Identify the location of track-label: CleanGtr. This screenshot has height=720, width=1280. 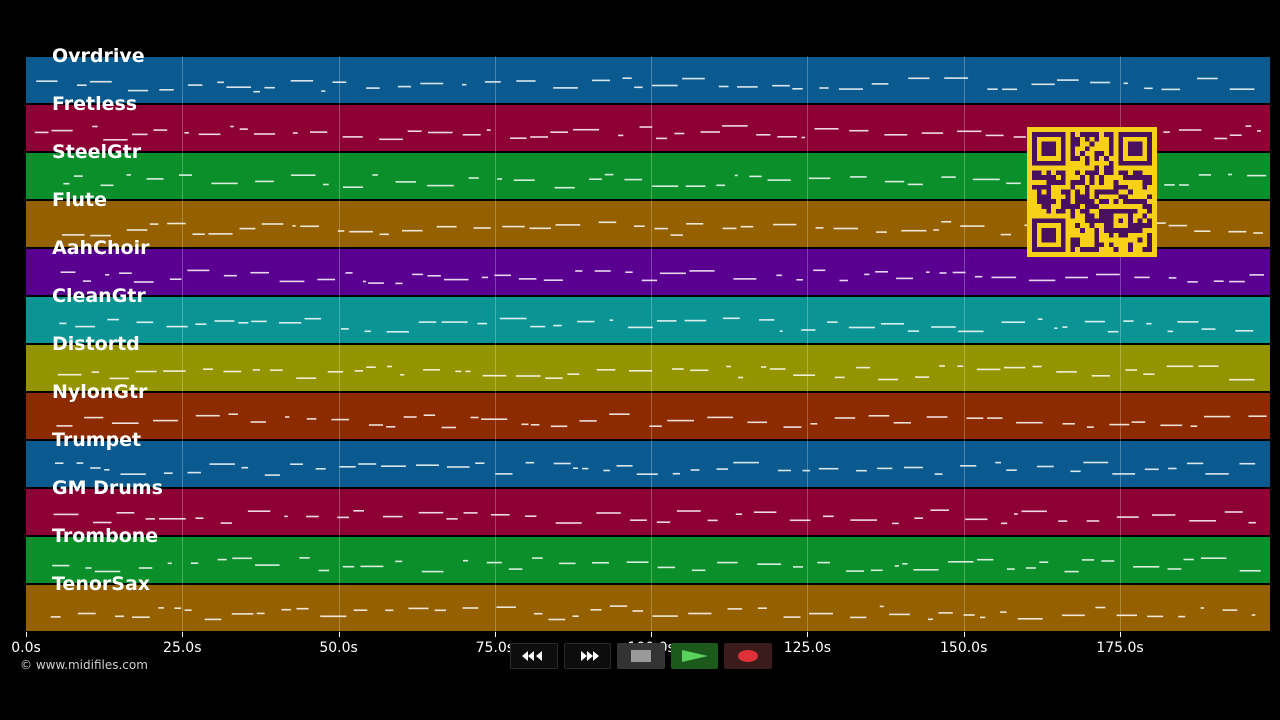
(99, 296).